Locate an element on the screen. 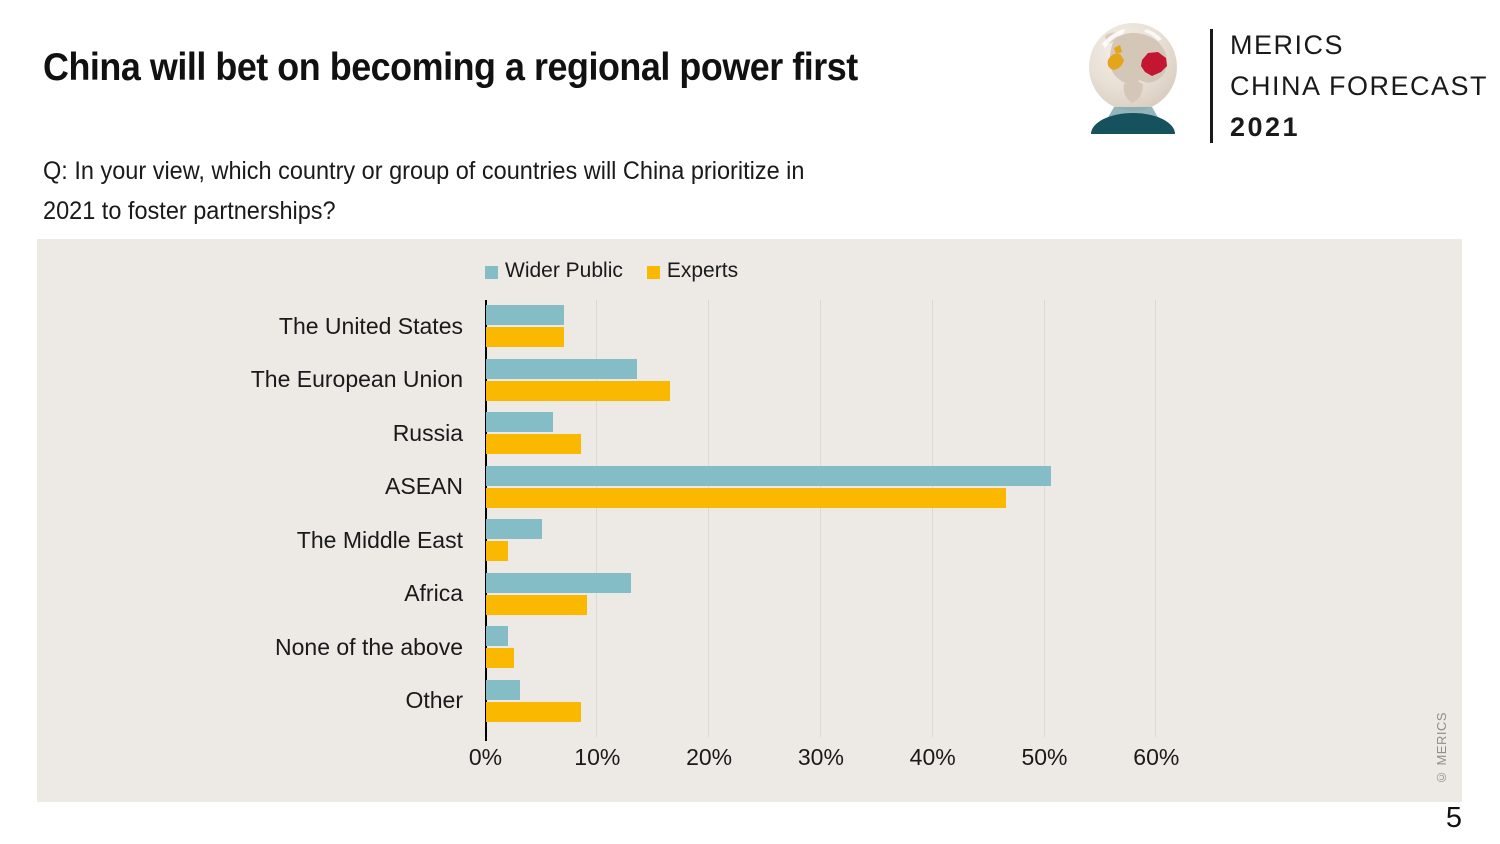 The image size is (1500, 844). copyright-note: © MERICS is located at coordinates (1441, 748).